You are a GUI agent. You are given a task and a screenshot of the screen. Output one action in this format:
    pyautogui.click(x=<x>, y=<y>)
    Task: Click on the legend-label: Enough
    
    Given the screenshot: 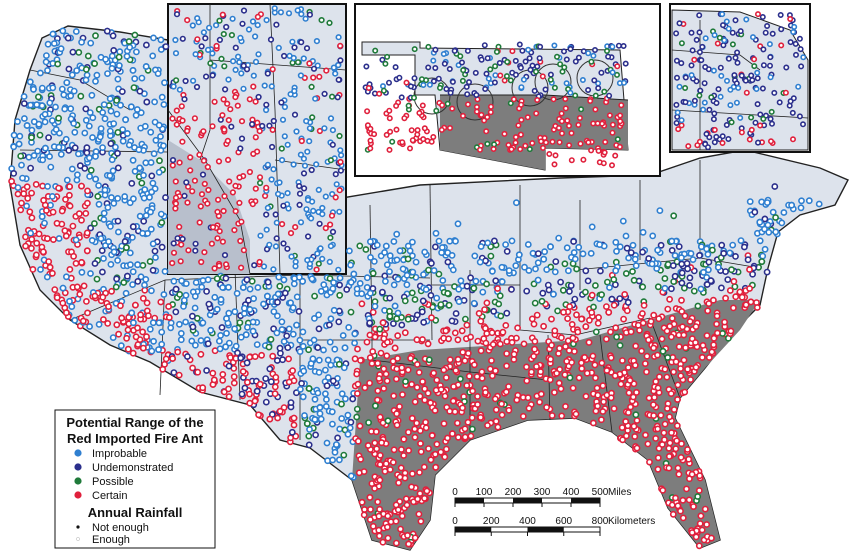 What is the action you would take?
    pyautogui.click(x=111, y=540)
    